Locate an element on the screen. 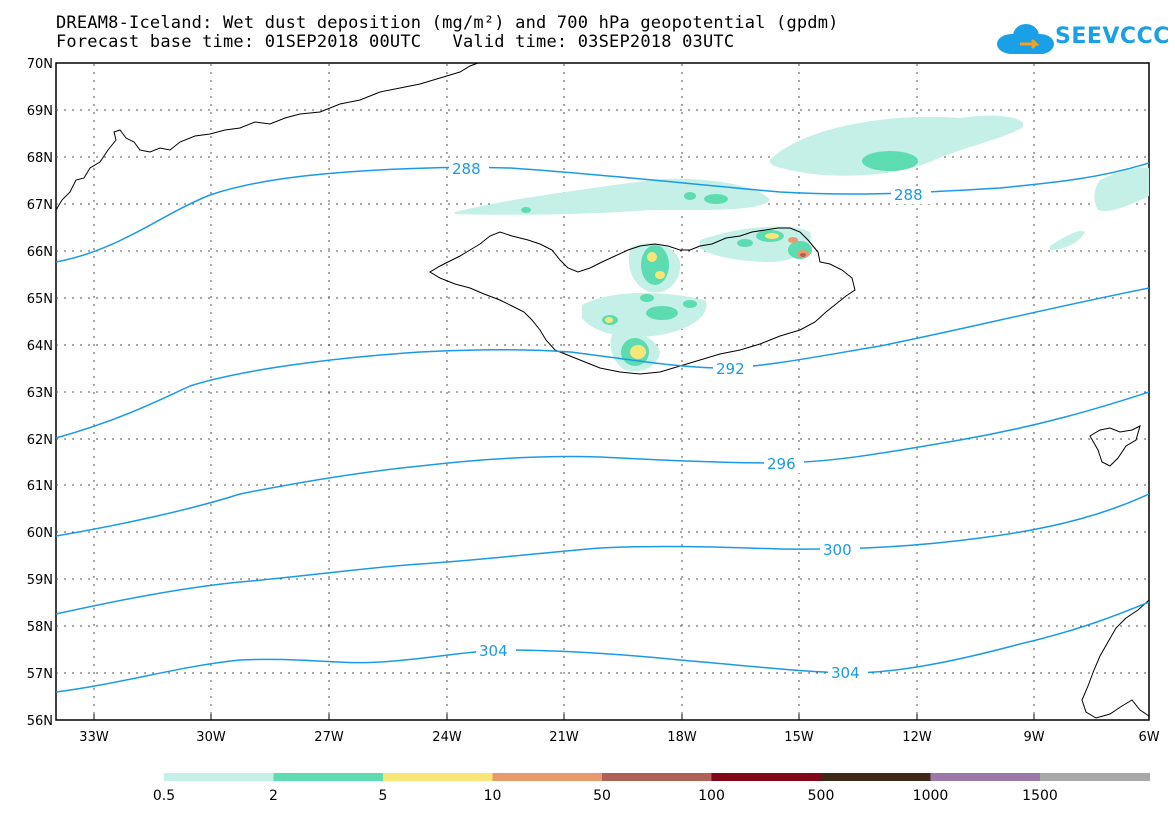 Image resolution: width=1175 pixels, height=815 pixels. dust-plume-east2 is located at coordinates (1067, 240).